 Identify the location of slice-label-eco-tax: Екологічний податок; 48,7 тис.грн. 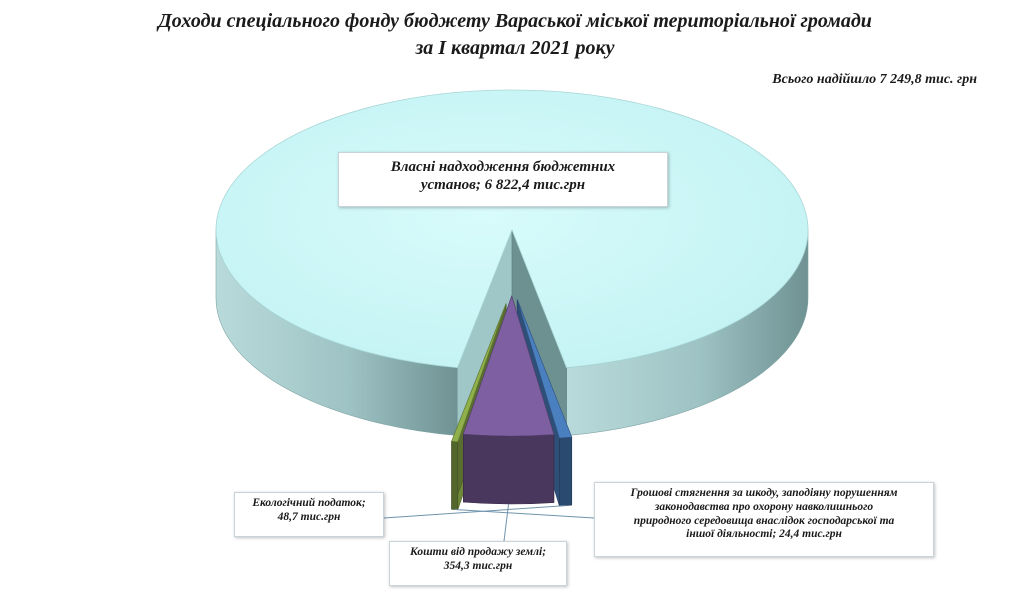
(309, 514).